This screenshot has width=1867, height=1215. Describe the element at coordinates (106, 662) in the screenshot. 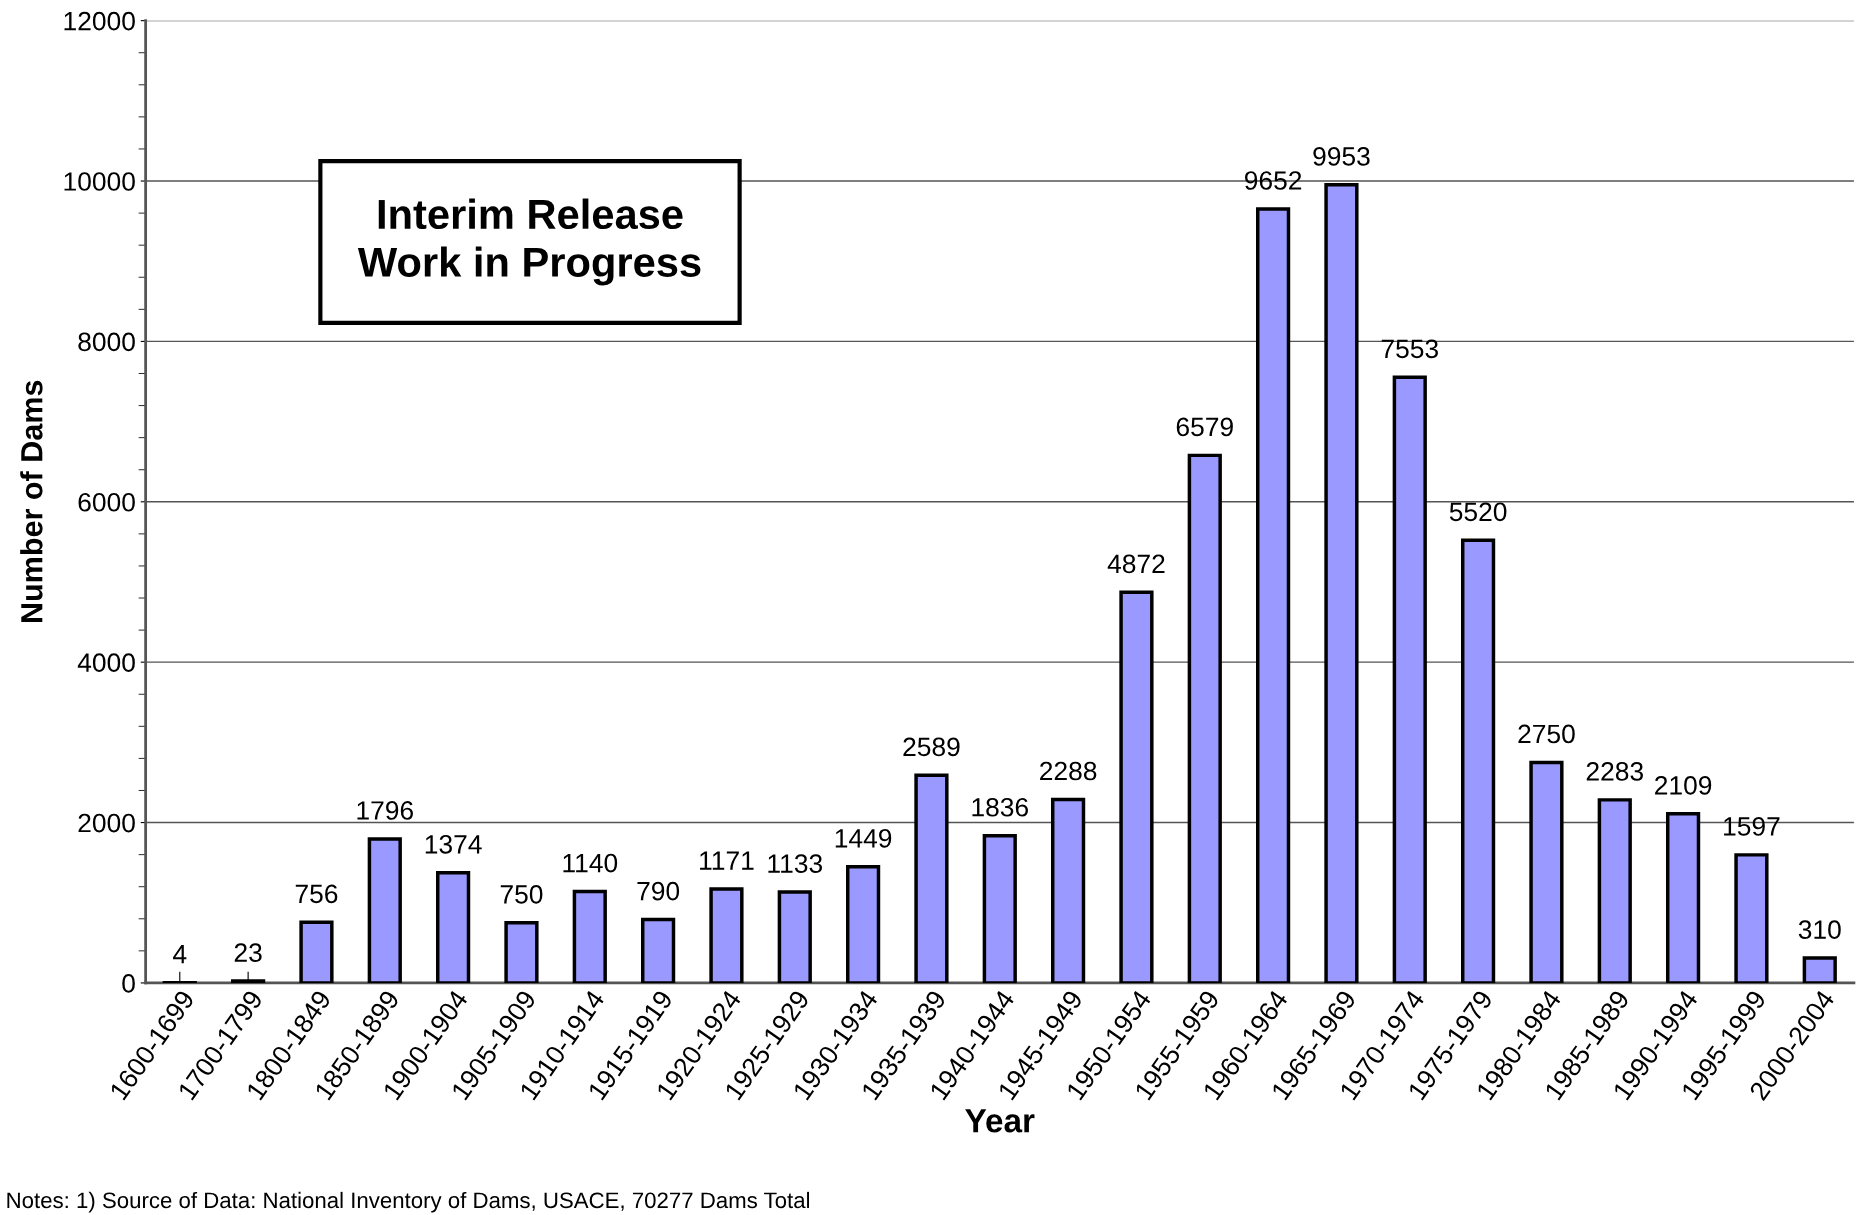

I see `y-tick-label: 4000` at that location.